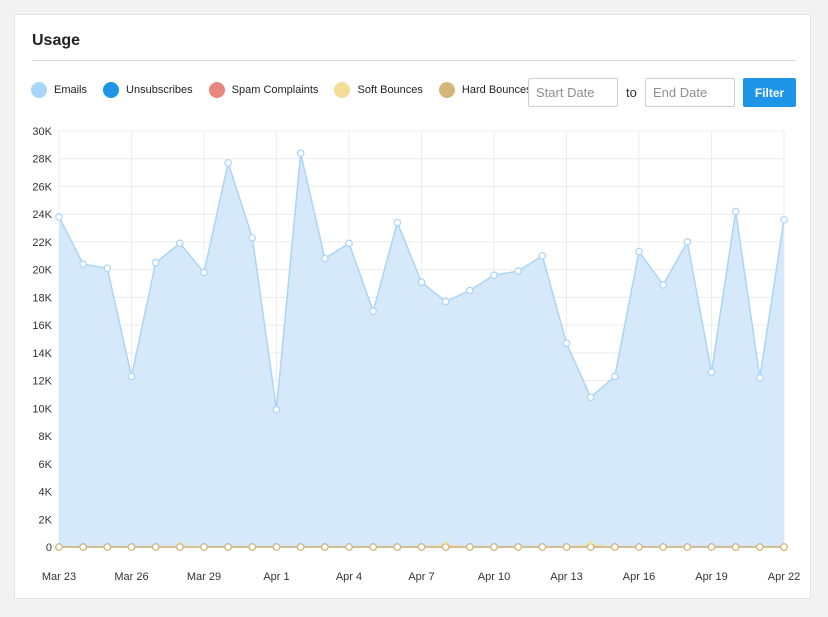  What do you see at coordinates (42, 243) in the screenshot?
I see `y-tick-label: 22K` at bounding box center [42, 243].